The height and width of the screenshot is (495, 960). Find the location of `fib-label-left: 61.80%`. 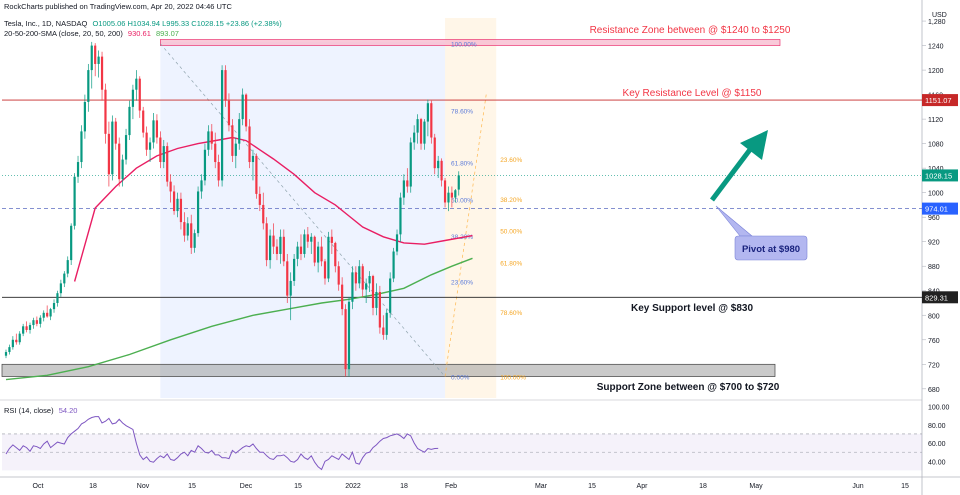

fib-label-left: 61.80% is located at coordinates (462, 164).